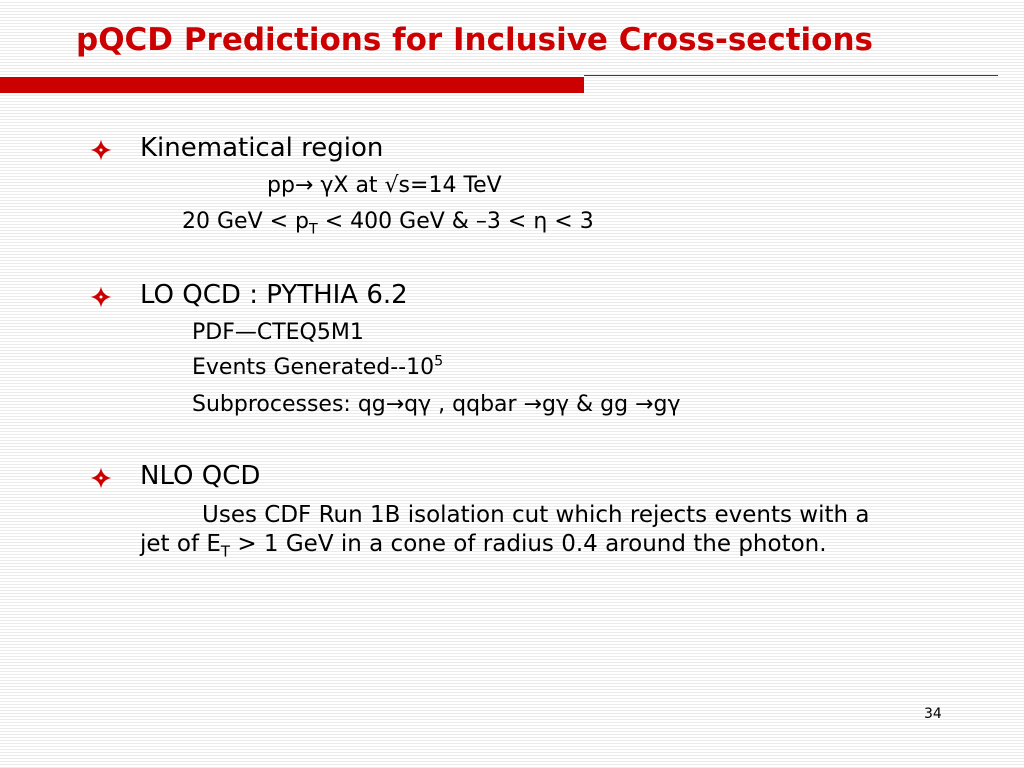 The image size is (1024, 768). What do you see at coordinates (200, 476) in the screenshot?
I see `section-heading-nlo-qcd: NLO QCD` at bounding box center [200, 476].